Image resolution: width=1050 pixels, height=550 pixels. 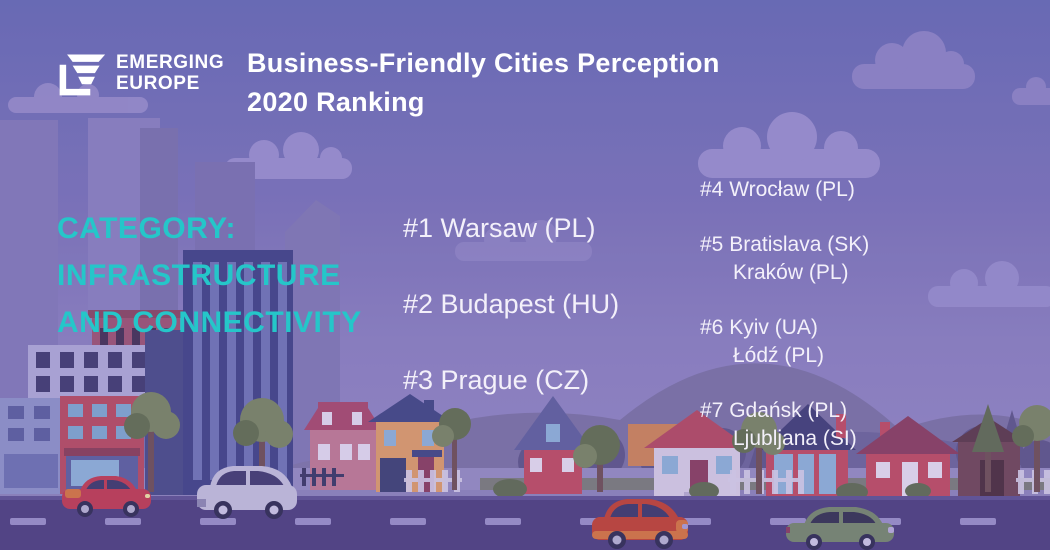 I want to click on brand-logo: EMERGING EUROPE, so click(x=139, y=74).